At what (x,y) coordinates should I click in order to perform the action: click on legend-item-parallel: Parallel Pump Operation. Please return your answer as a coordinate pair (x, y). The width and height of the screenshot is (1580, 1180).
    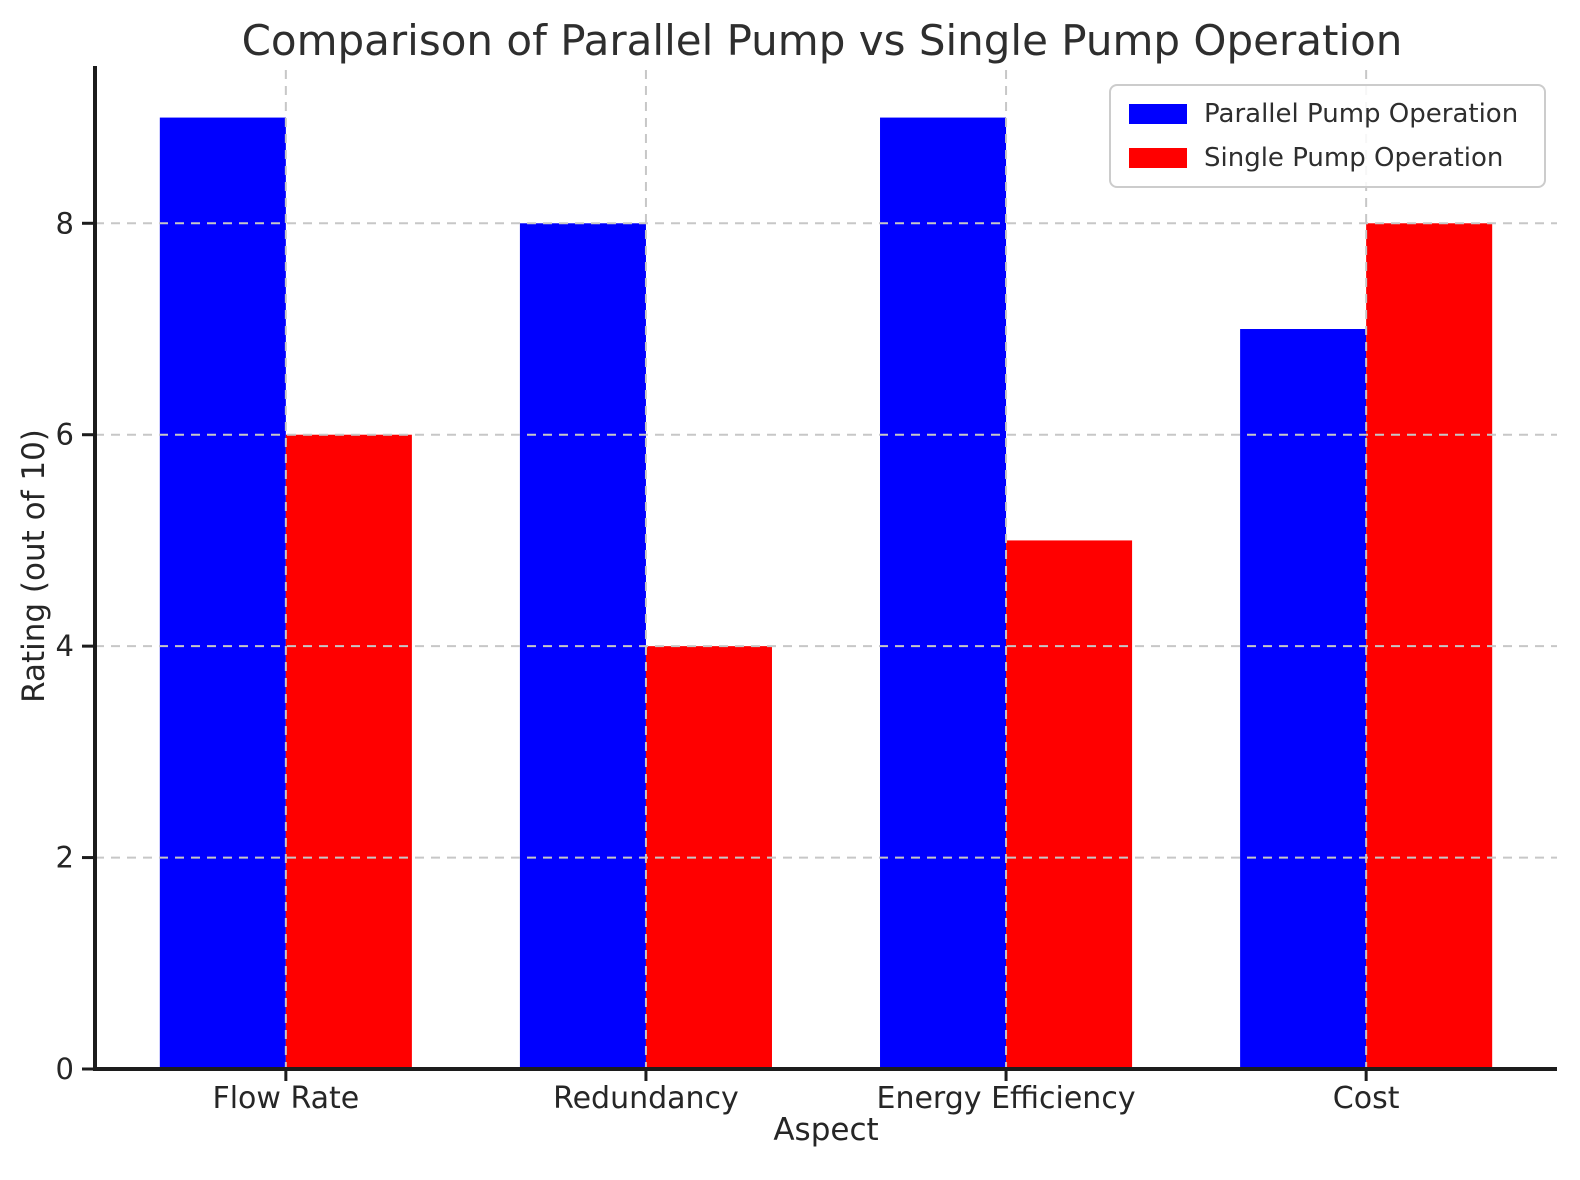
    Looking at the image, I should click on (1327, 114).